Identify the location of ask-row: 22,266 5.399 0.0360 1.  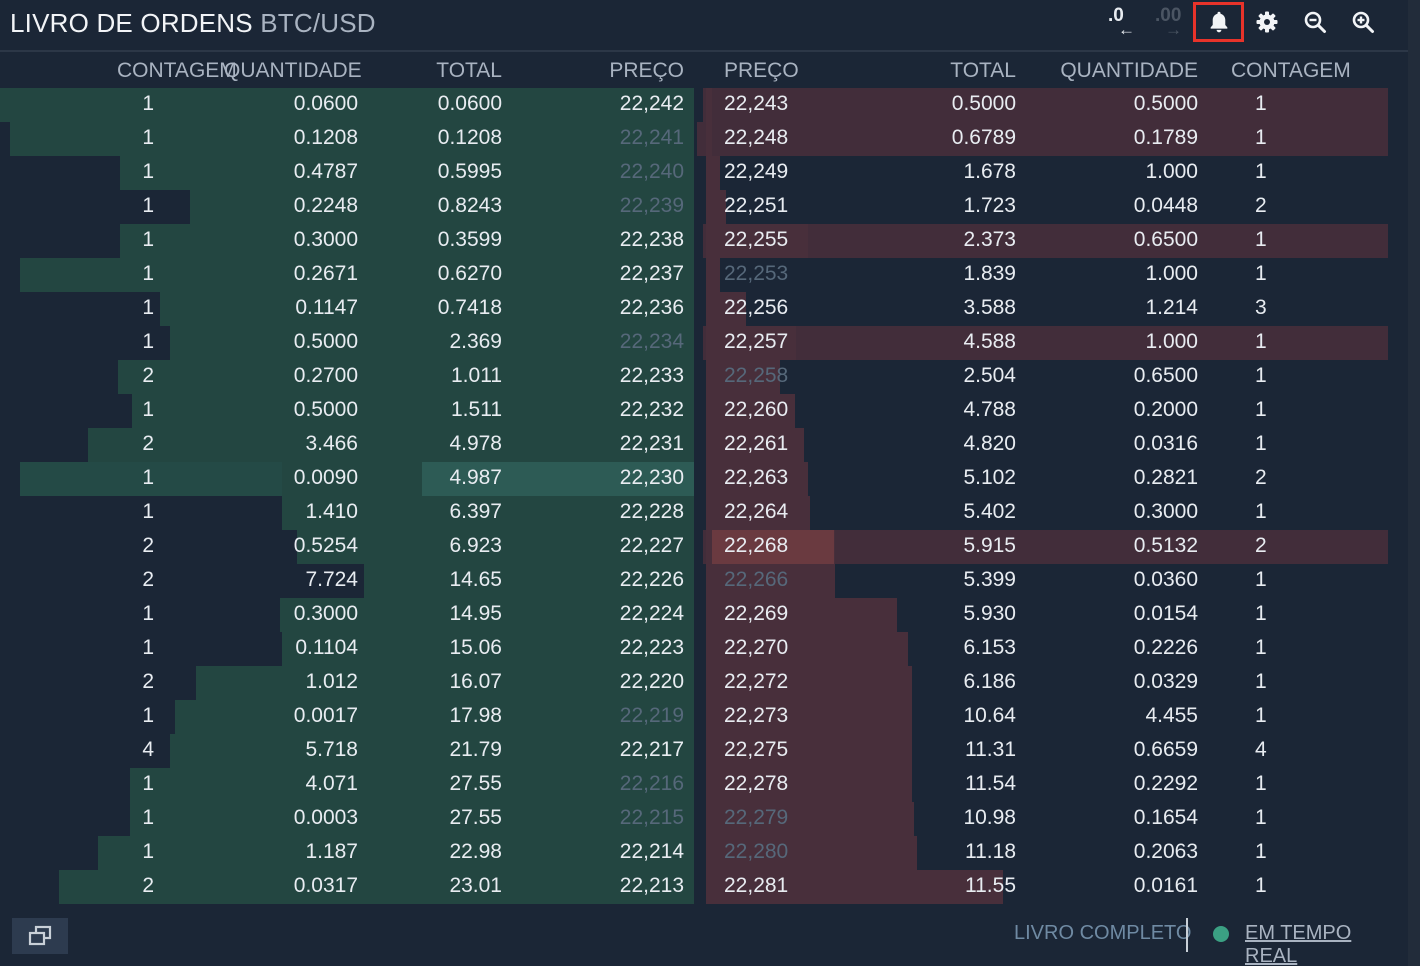
(704, 581).